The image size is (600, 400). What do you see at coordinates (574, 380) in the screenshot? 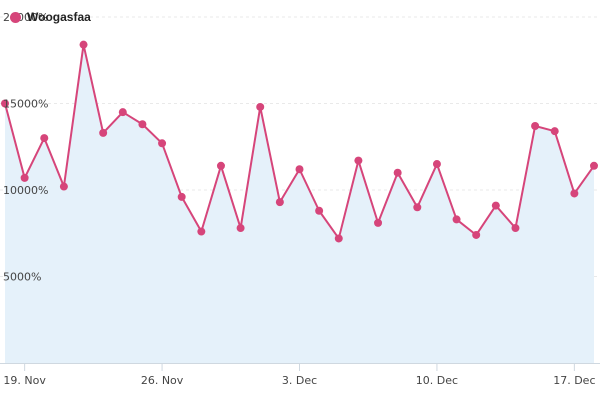
I see `x-tick-label: 17. Dec` at bounding box center [574, 380].